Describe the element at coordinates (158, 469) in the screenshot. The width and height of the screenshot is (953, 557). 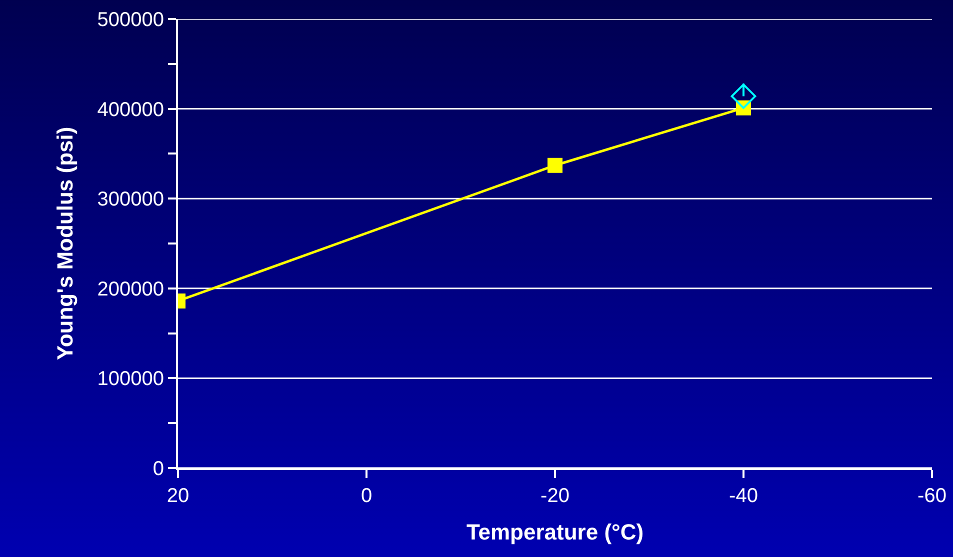
I see `y-tick-label: 0` at that location.